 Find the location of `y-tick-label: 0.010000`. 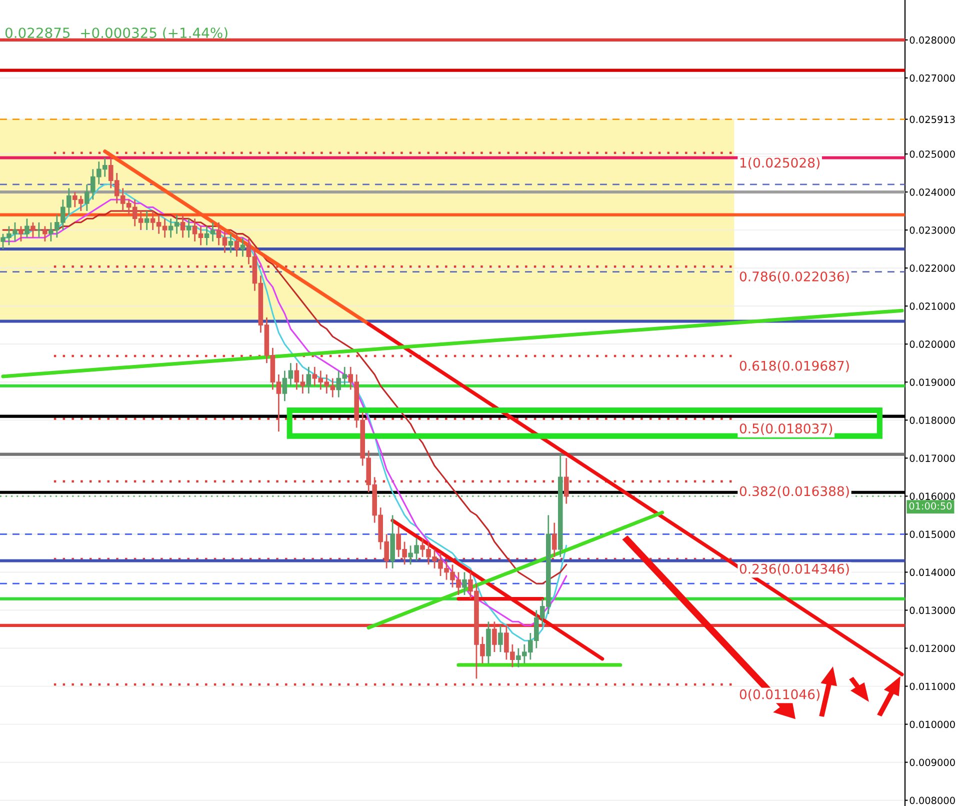

y-tick-label: 0.010000 is located at coordinates (932, 724).